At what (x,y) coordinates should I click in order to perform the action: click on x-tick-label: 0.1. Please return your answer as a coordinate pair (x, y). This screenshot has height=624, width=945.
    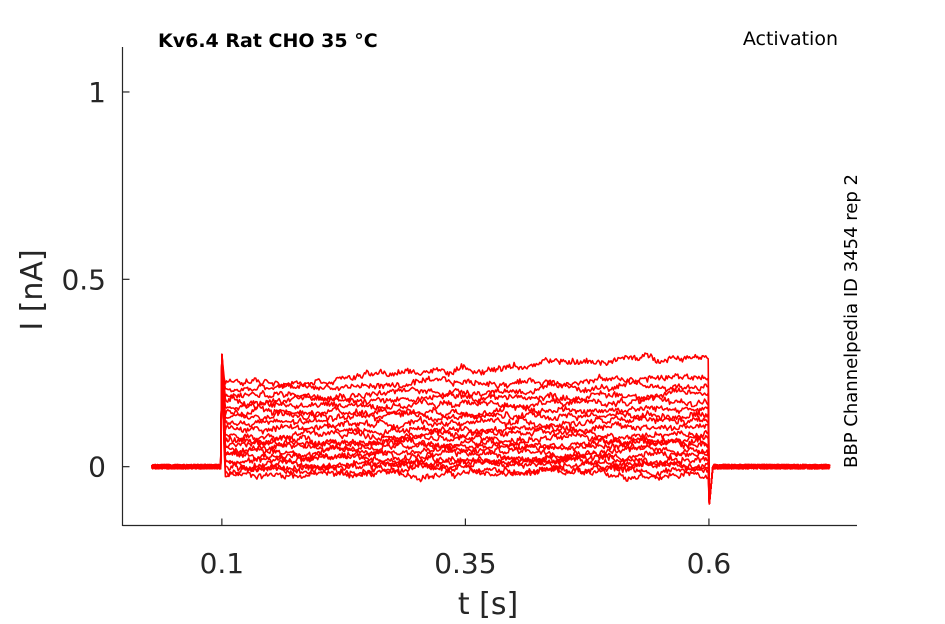
    Looking at the image, I should click on (222, 563).